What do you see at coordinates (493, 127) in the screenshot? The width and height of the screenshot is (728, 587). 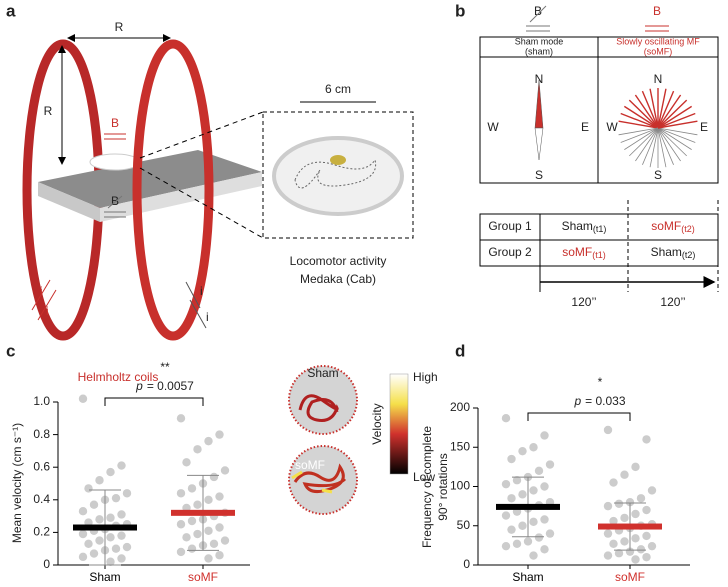 I see `compass-label: W` at bounding box center [493, 127].